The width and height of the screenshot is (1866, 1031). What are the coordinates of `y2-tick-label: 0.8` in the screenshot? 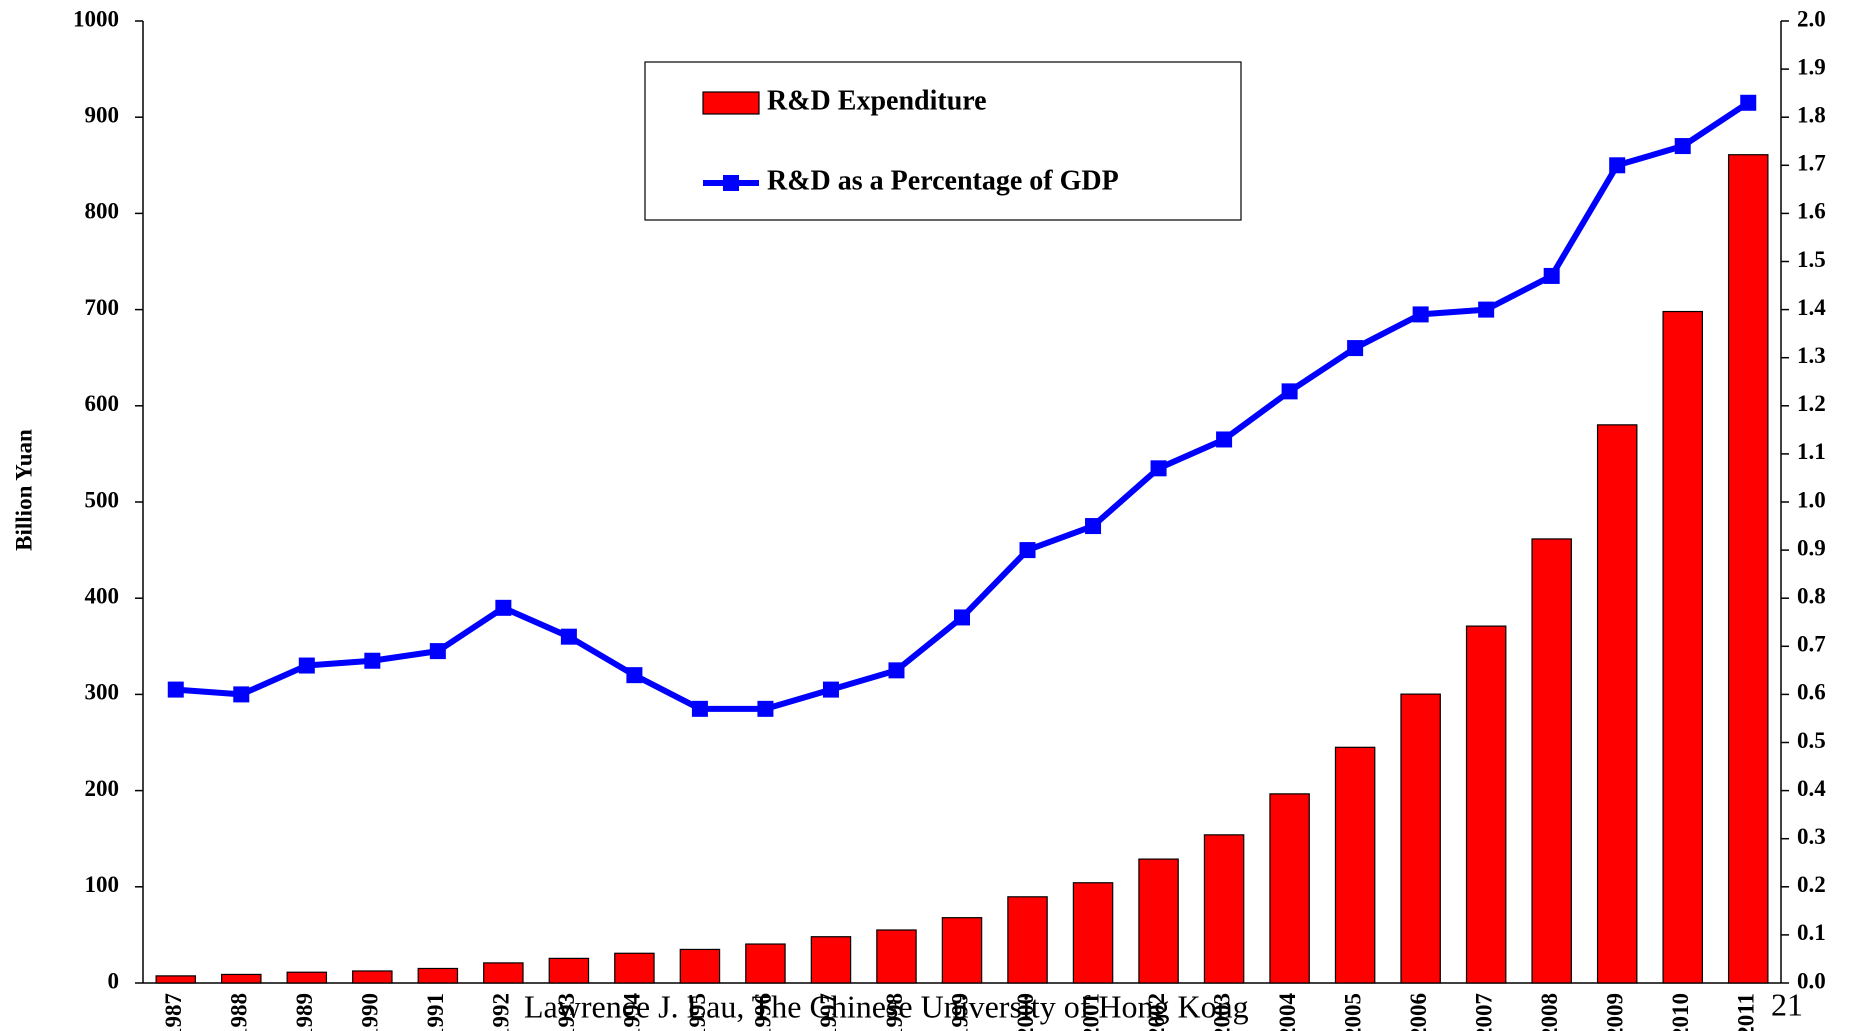 It's located at (1811, 595).